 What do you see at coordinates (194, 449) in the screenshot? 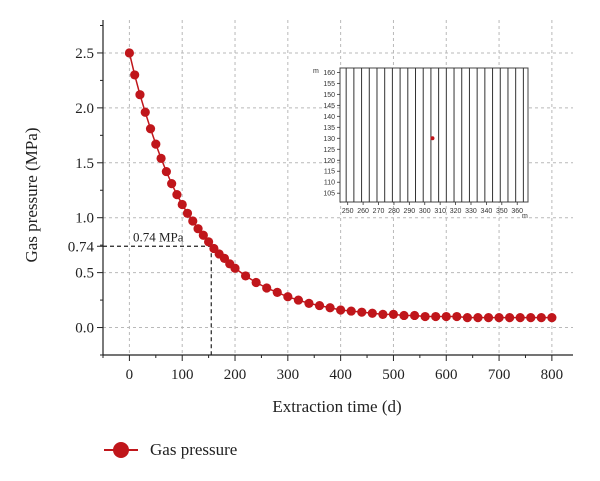
I see `legend-label: Gas pressure` at bounding box center [194, 449].